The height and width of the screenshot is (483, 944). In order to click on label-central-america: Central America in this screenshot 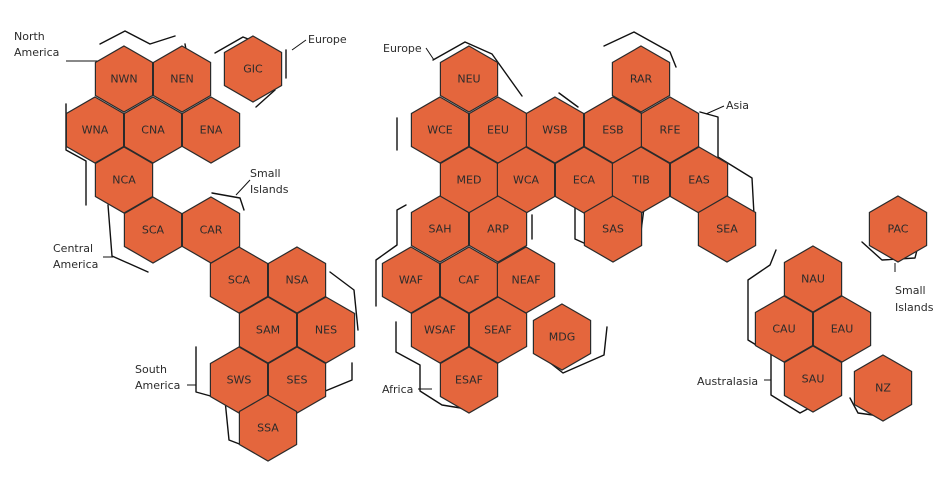, I will do `click(75, 256)`.